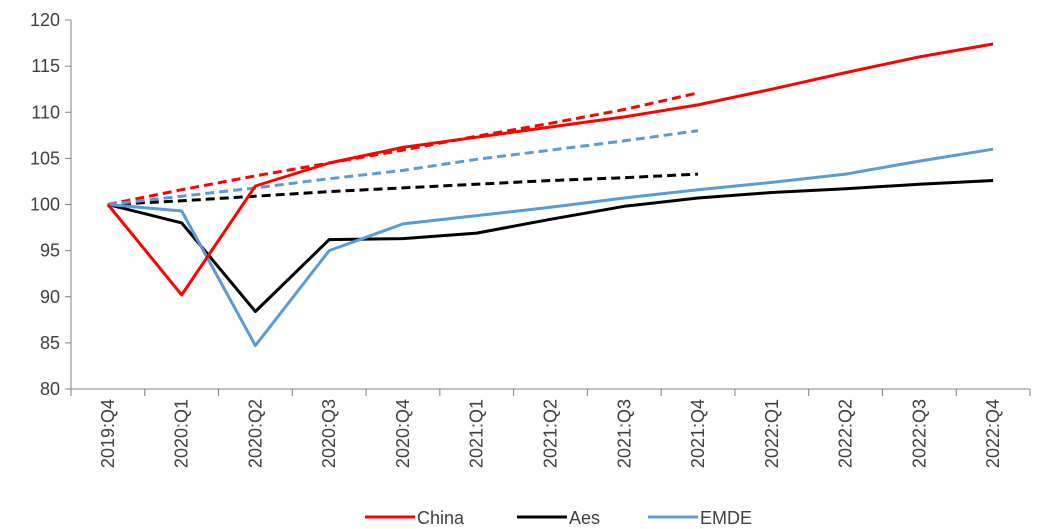 Image resolution: width=1057 pixels, height=529 pixels. I want to click on y-tick-label: 120, so click(45, 20).